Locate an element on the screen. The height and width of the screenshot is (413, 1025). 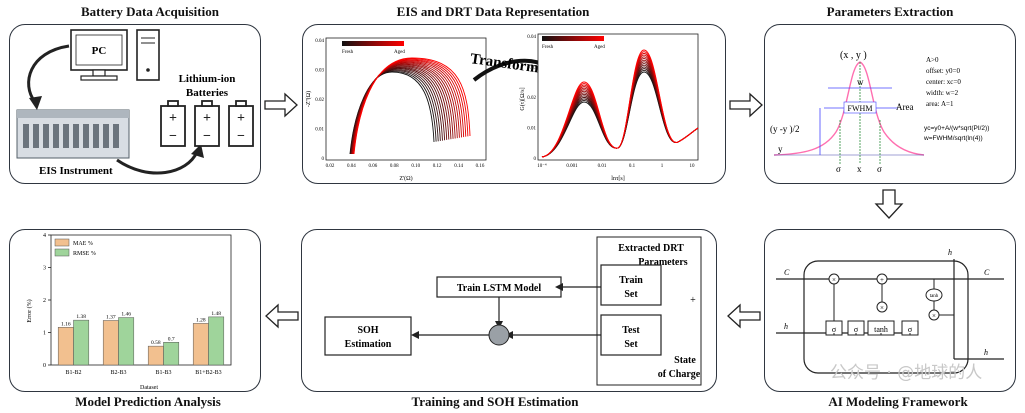
formula-w: w=FWHM/sqrt(ln(4)) is located at coordinates (953, 138).